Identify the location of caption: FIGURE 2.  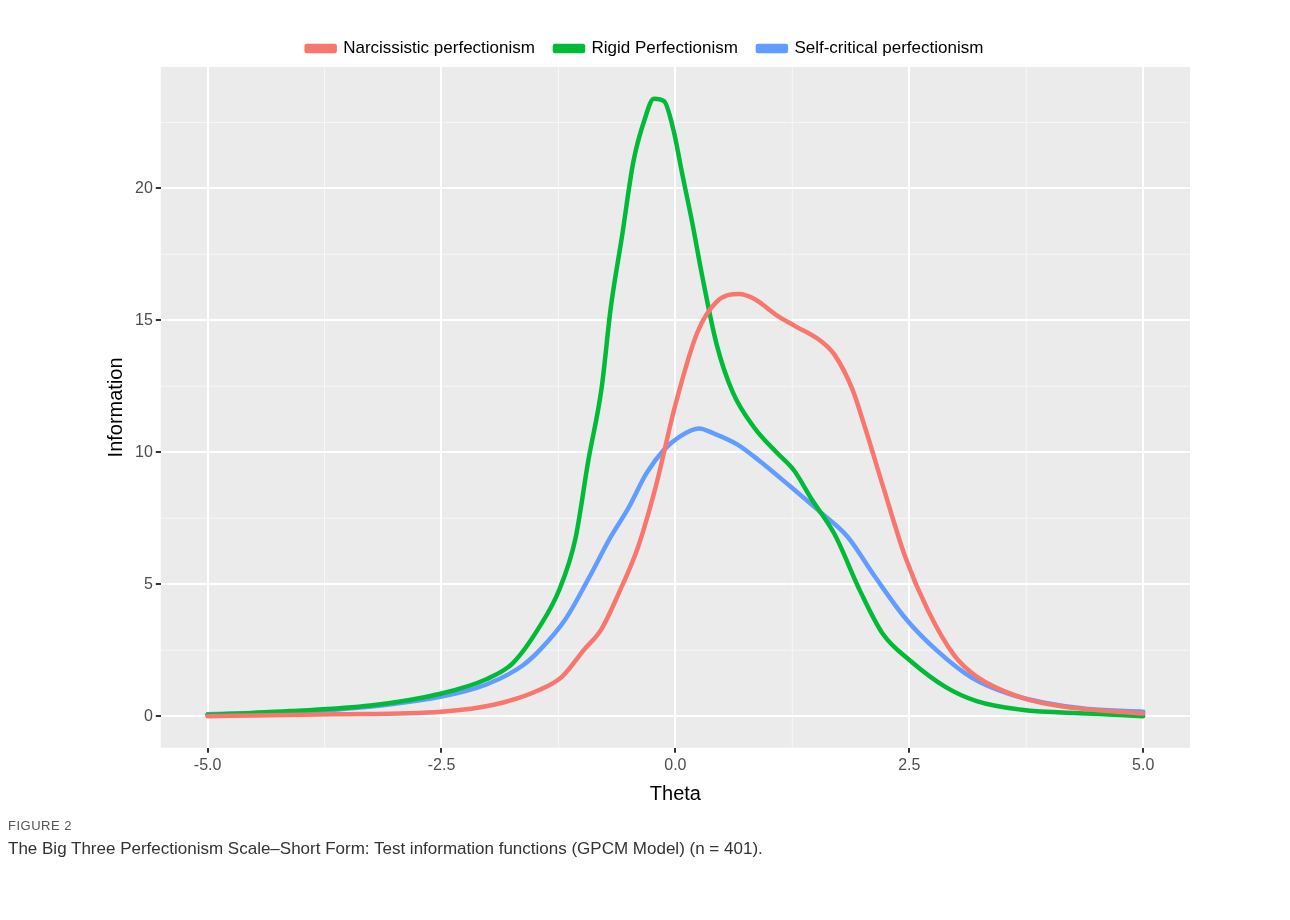
(40, 825).